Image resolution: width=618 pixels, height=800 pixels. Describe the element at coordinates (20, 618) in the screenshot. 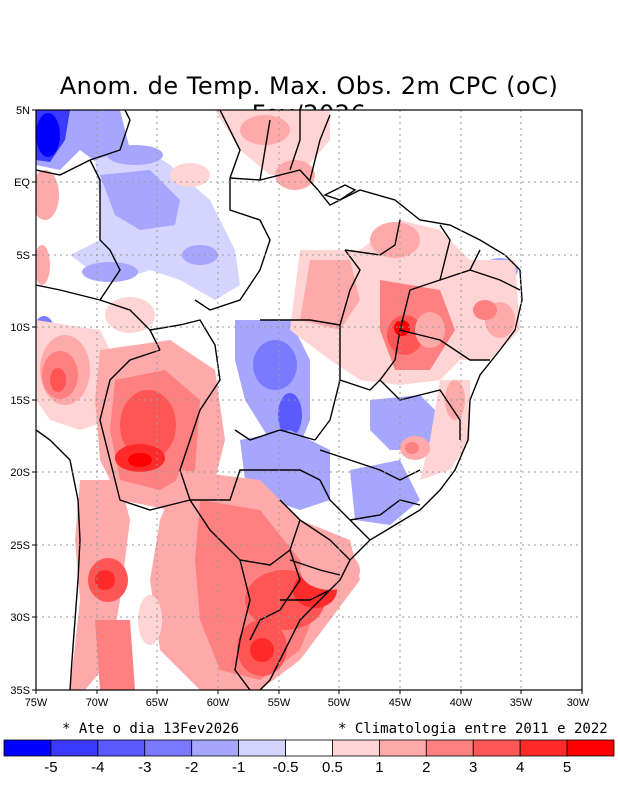

I see `lat-label: 30S` at that location.